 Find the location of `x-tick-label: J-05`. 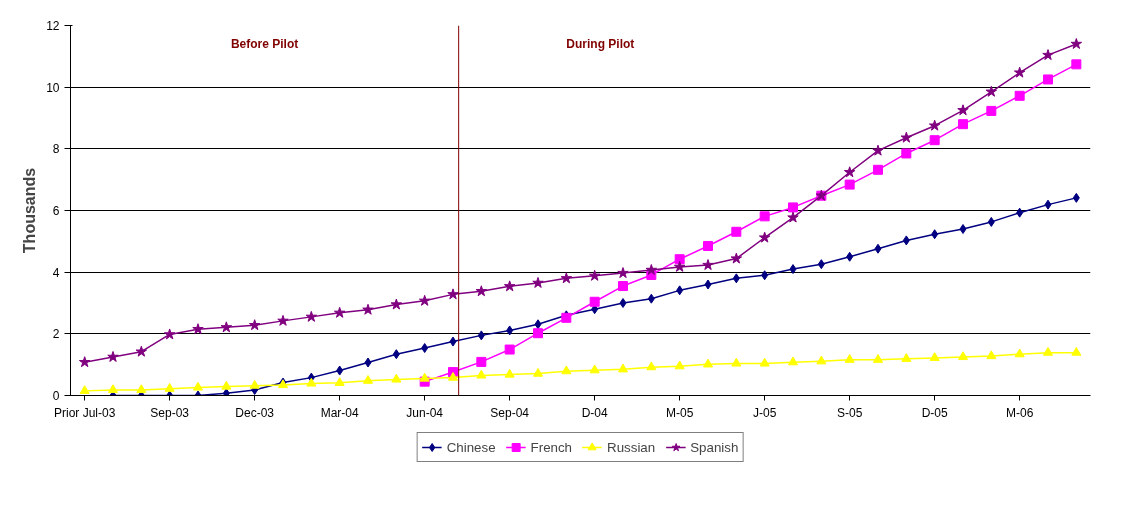

x-tick-label: J-05 is located at coordinates (764, 412).